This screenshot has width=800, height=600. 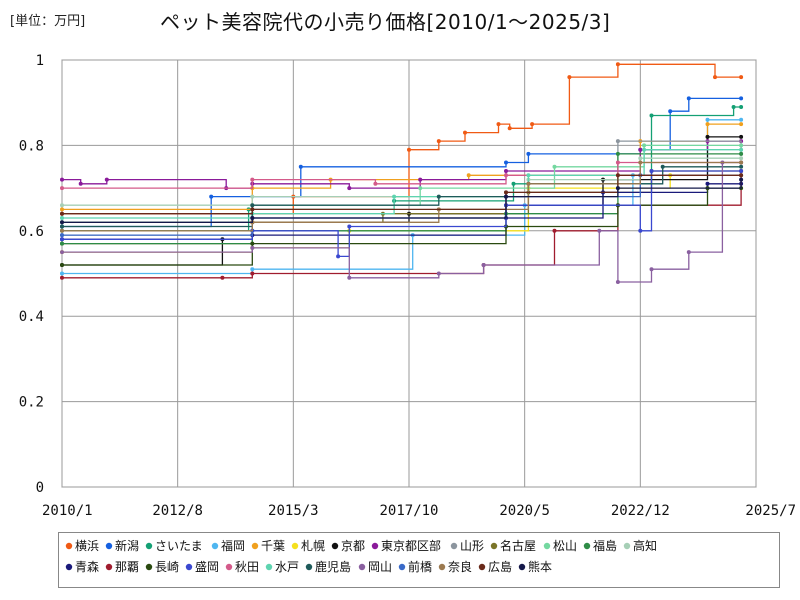 What do you see at coordinates (228, 545) in the screenshot?
I see `legend-item: 福岡` at bounding box center [228, 545].